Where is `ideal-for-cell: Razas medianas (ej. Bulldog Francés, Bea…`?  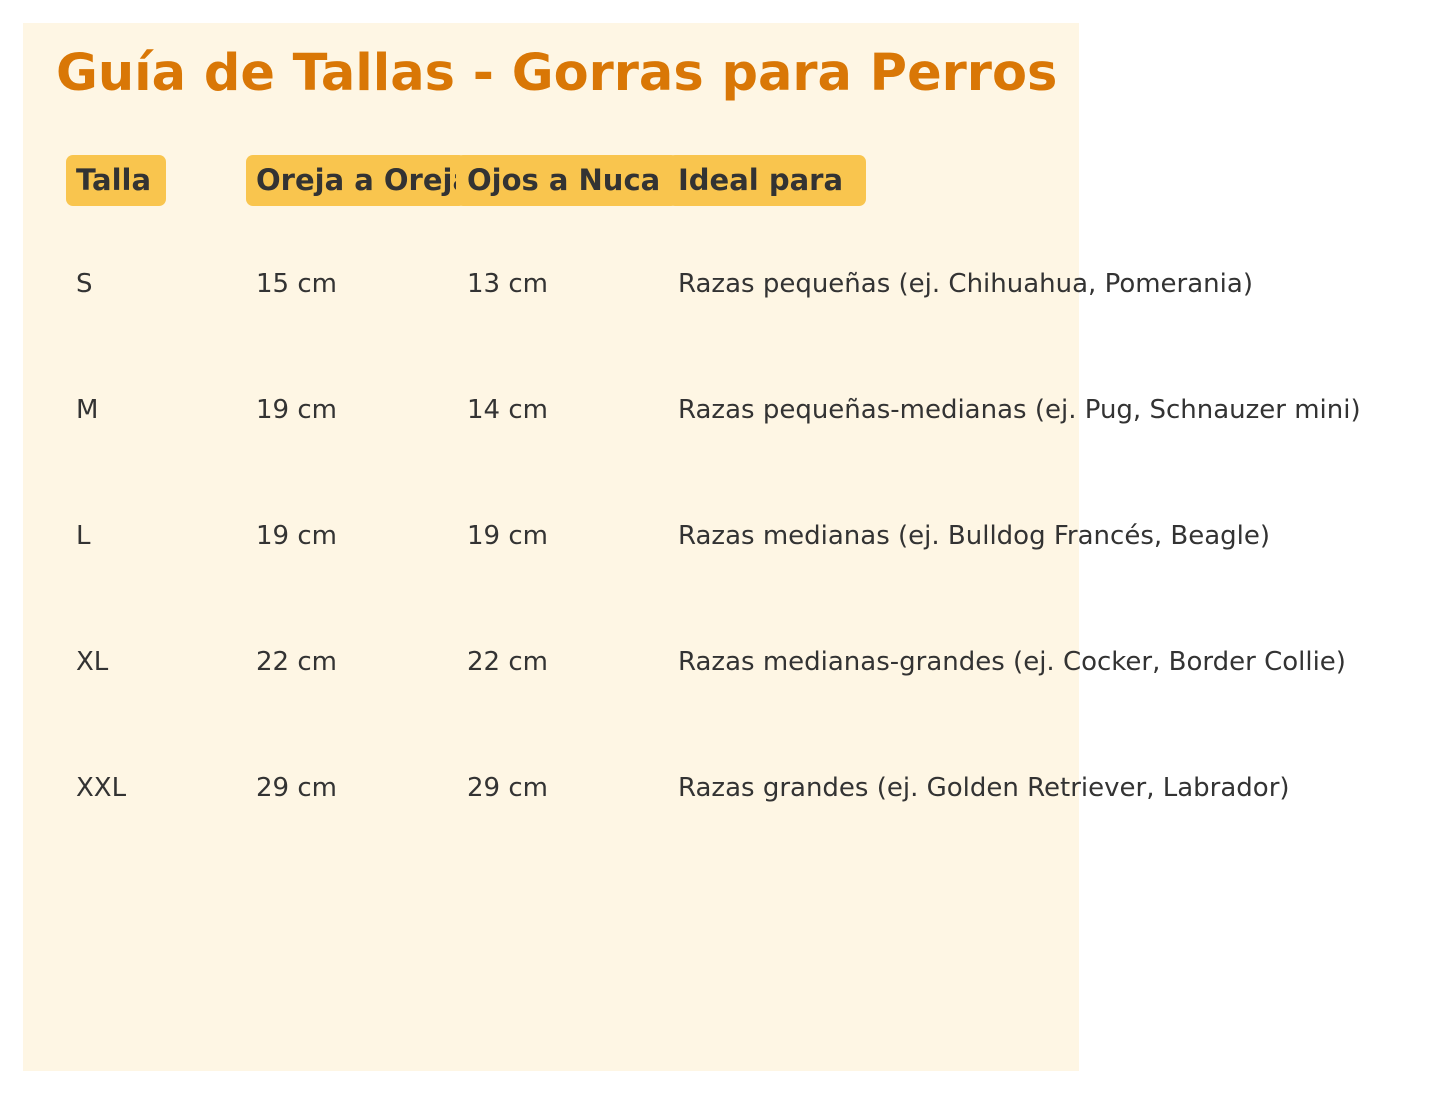 ideal-for-cell: Razas medianas (ej. Bulldog Francés, Bea… is located at coordinates (974, 536).